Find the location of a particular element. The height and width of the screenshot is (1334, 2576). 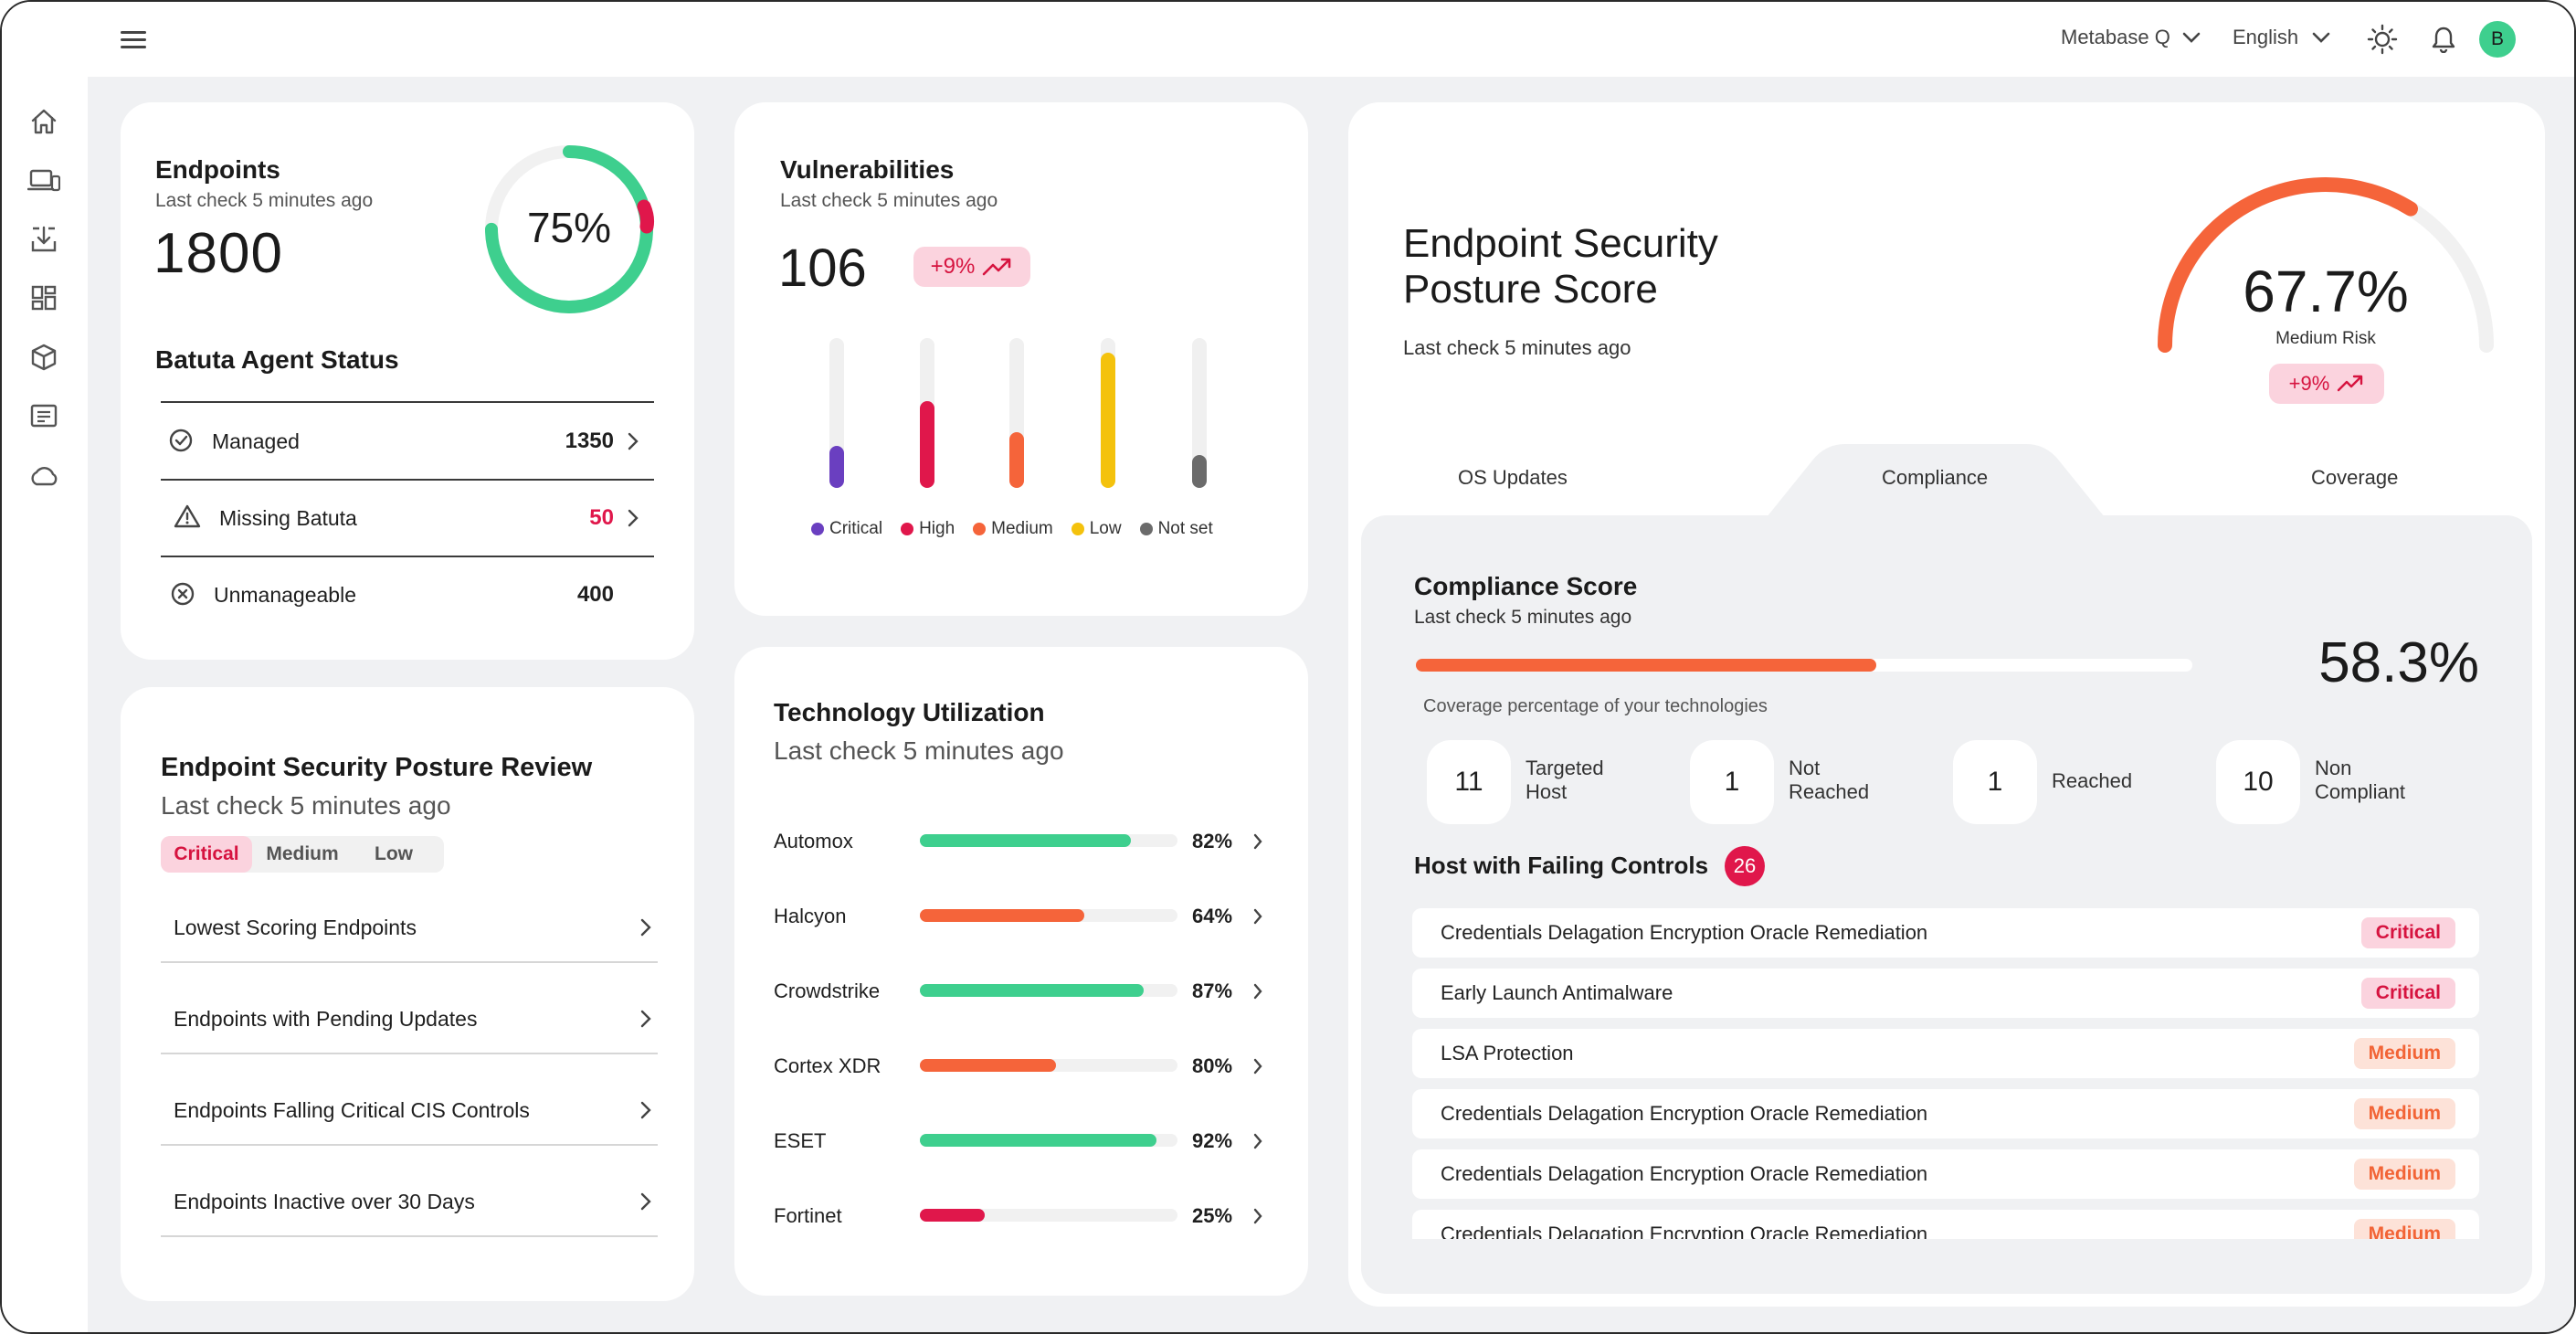

tech-name: Automox is located at coordinates (813, 841).